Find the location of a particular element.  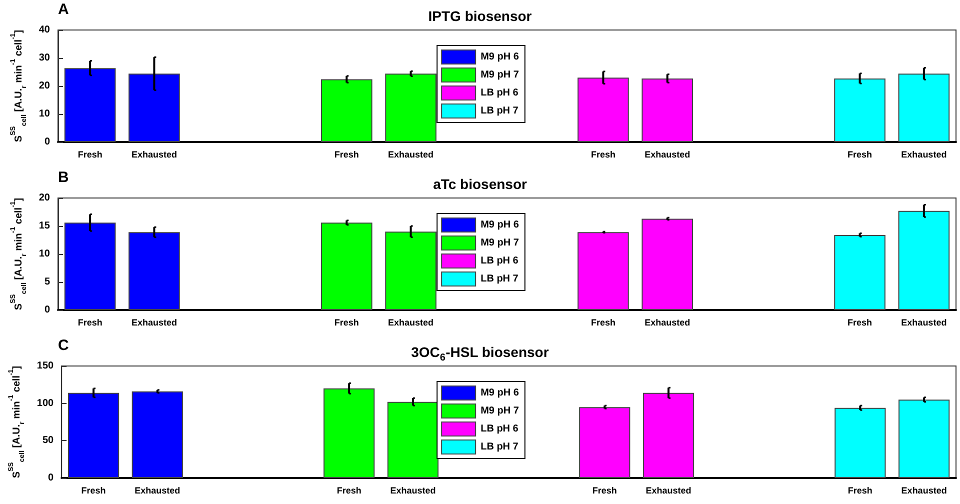

text: B is located at coordinates (63, 177).